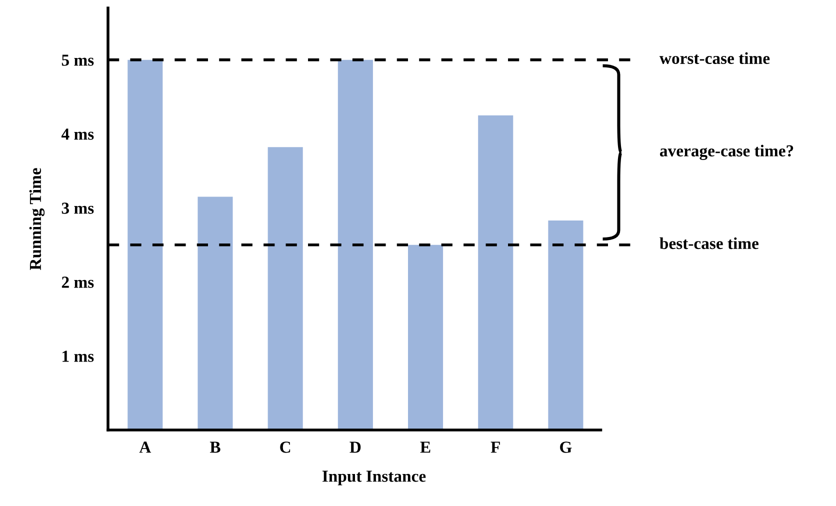  I want to click on ref-line-label: best-case time, so click(709, 243).